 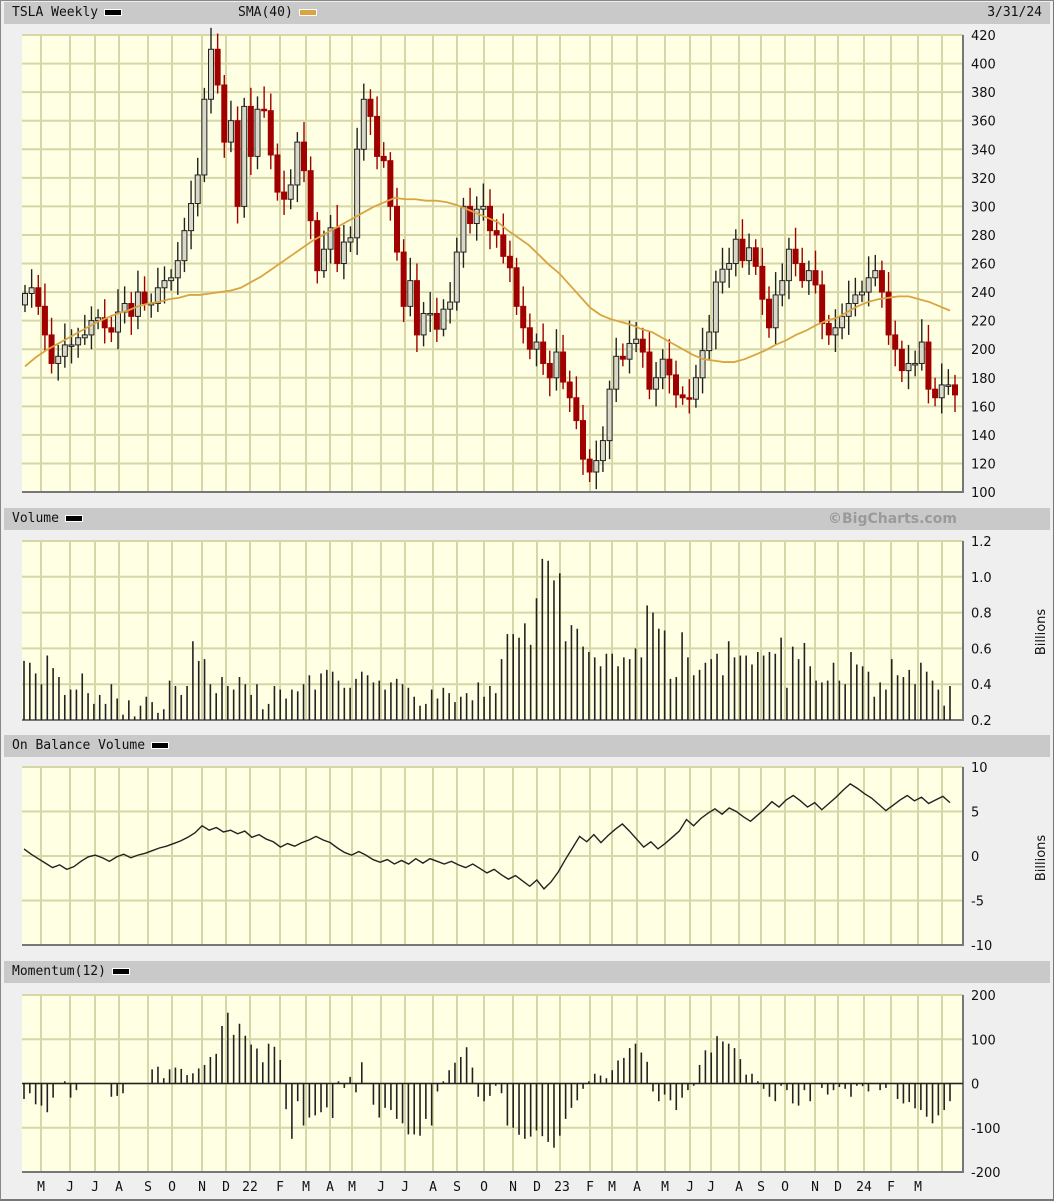 I want to click on x-tick-label: A, so click(x=739, y=1187).